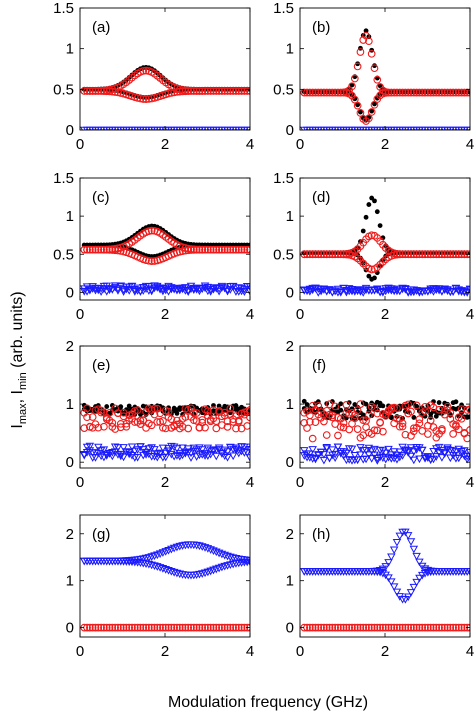 The width and height of the screenshot is (474, 715). Describe the element at coordinates (250, 314) in the screenshot. I see `x-tick-label: 4` at that location.